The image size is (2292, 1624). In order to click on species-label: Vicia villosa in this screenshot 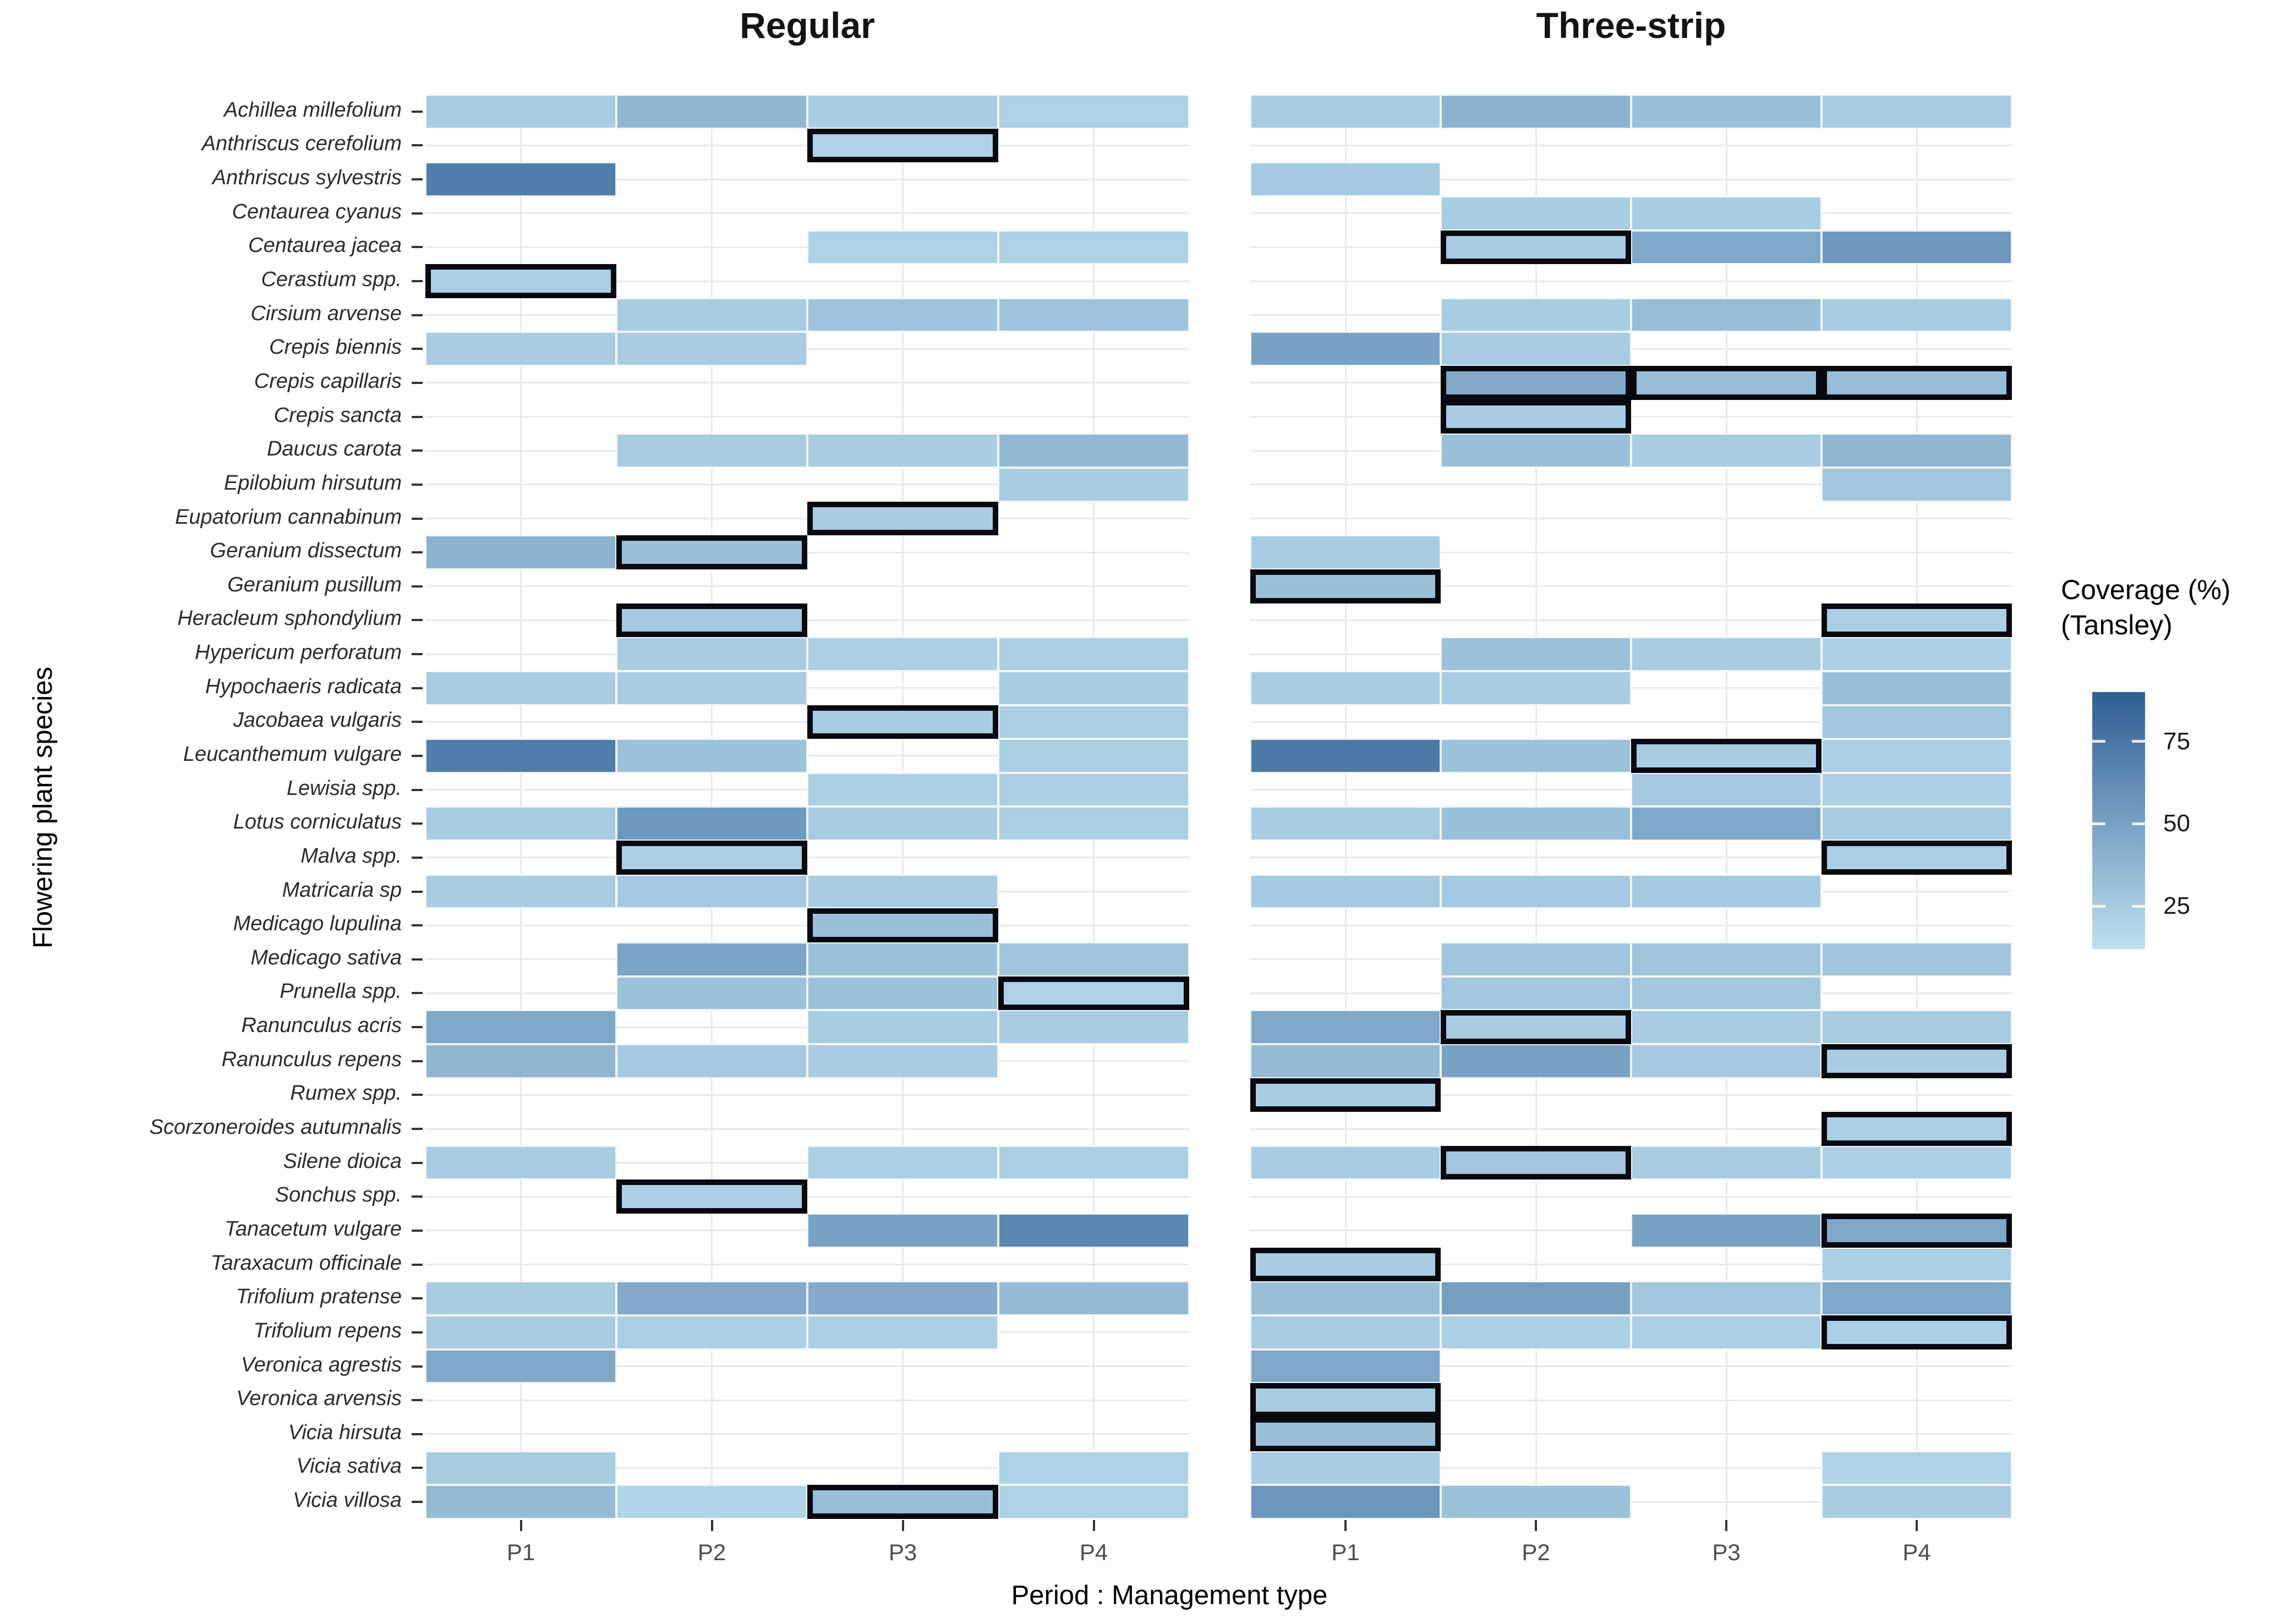, I will do `click(347, 1500)`.